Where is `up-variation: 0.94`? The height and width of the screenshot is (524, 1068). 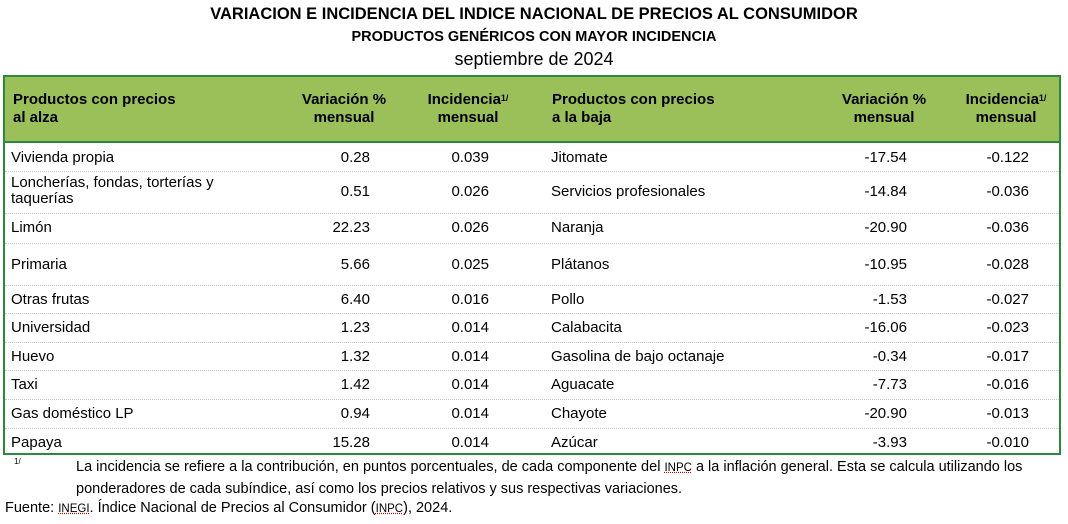 up-variation: 0.94 is located at coordinates (355, 413).